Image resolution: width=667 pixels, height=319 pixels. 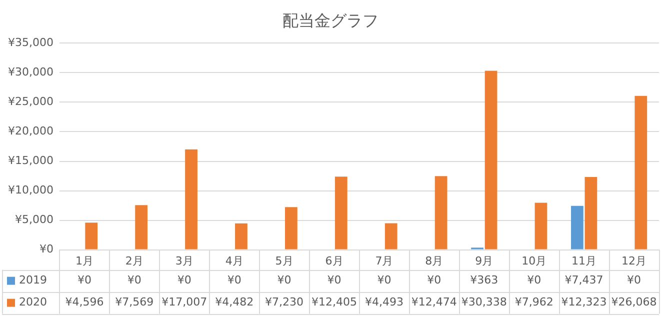 What do you see at coordinates (384, 302) in the screenshot?
I see `data-label: ¥4,493` at bounding box center [384, 302].